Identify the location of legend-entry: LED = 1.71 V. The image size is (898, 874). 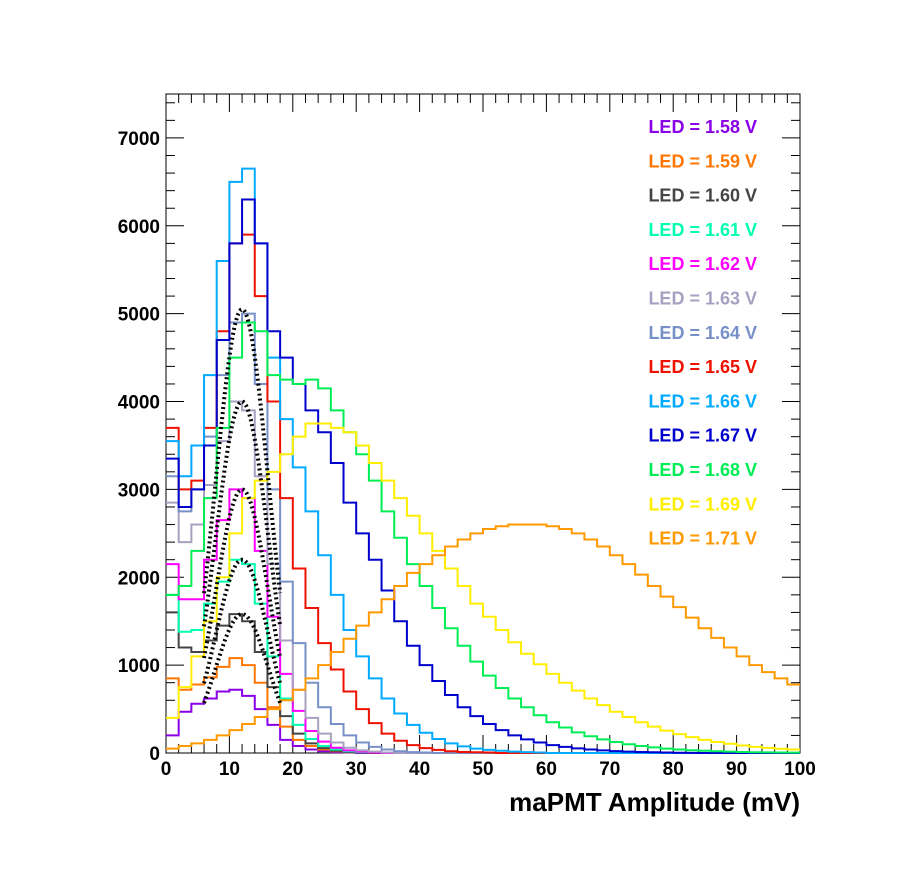
(702, 539).